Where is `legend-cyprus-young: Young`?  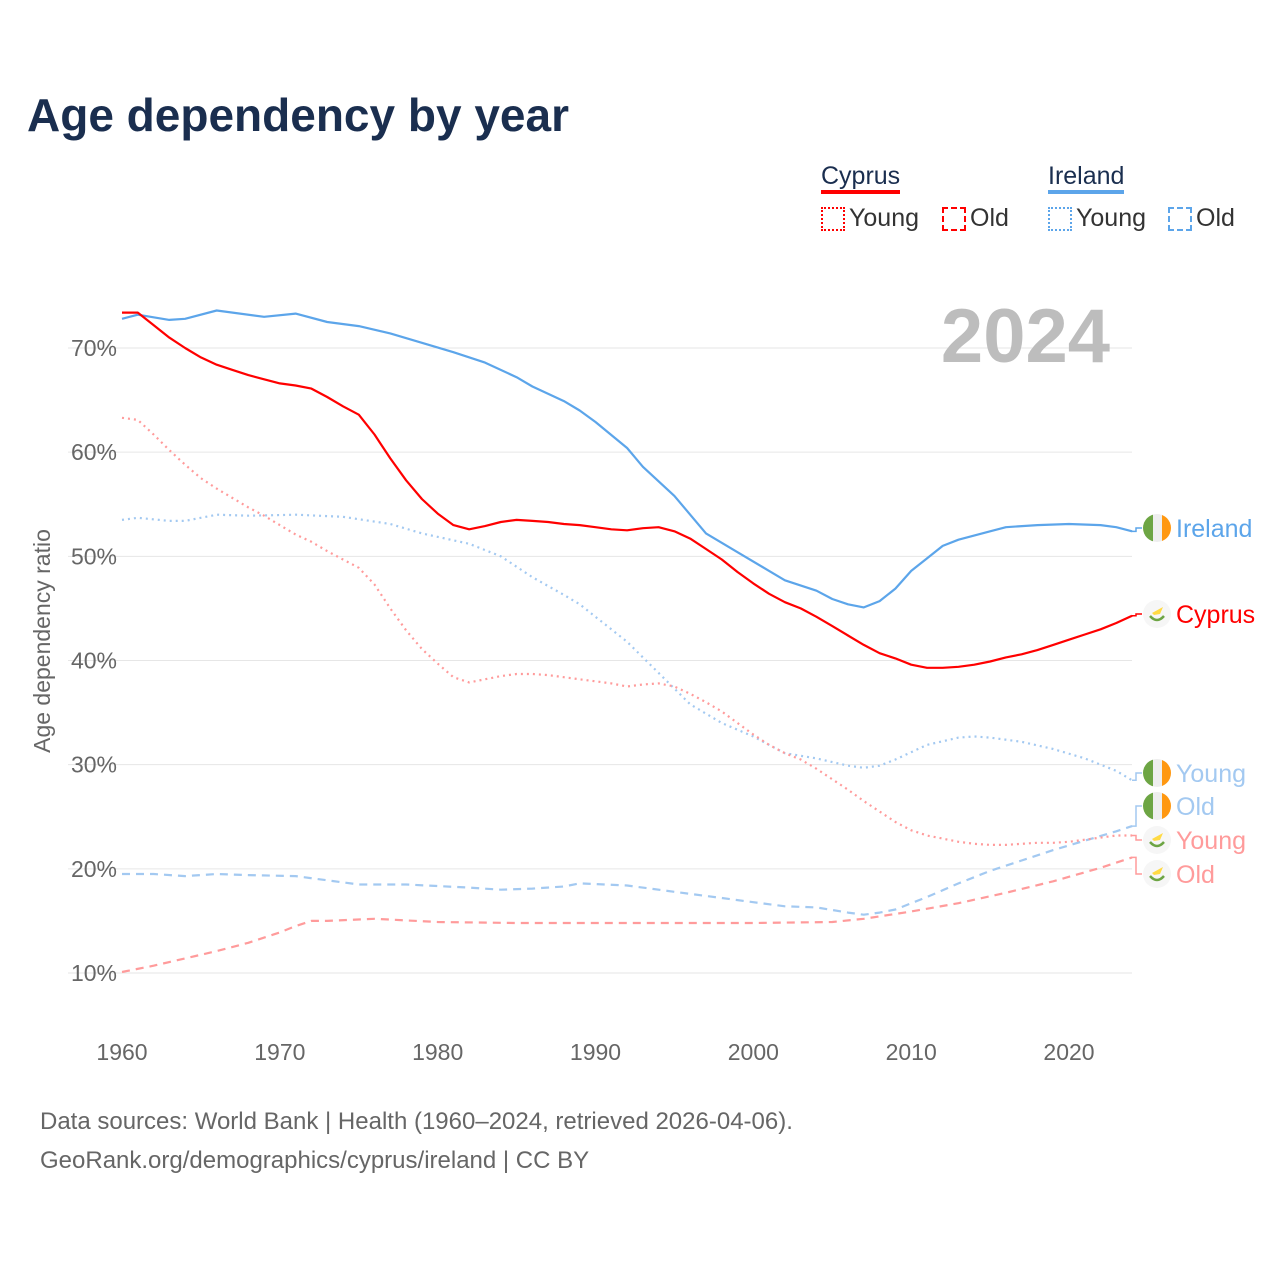
legend-cyprus-young: Young is located at coordinates (870, 218).